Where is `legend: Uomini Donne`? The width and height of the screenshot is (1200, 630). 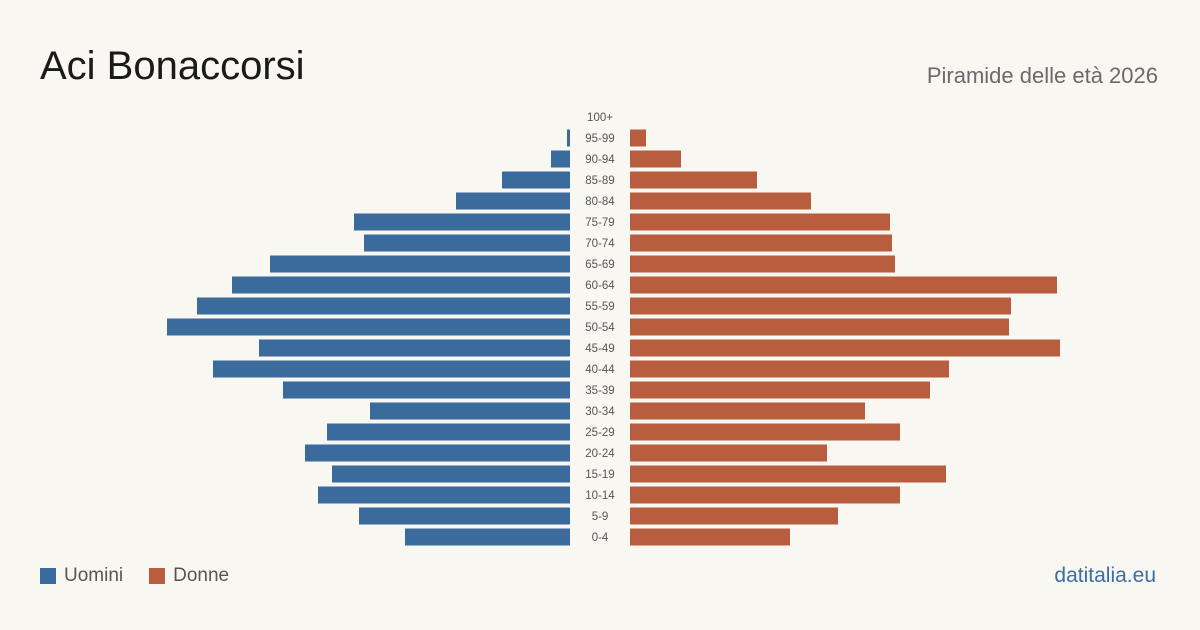
legend: Uomini Donne is located at coordinates (147, 576).